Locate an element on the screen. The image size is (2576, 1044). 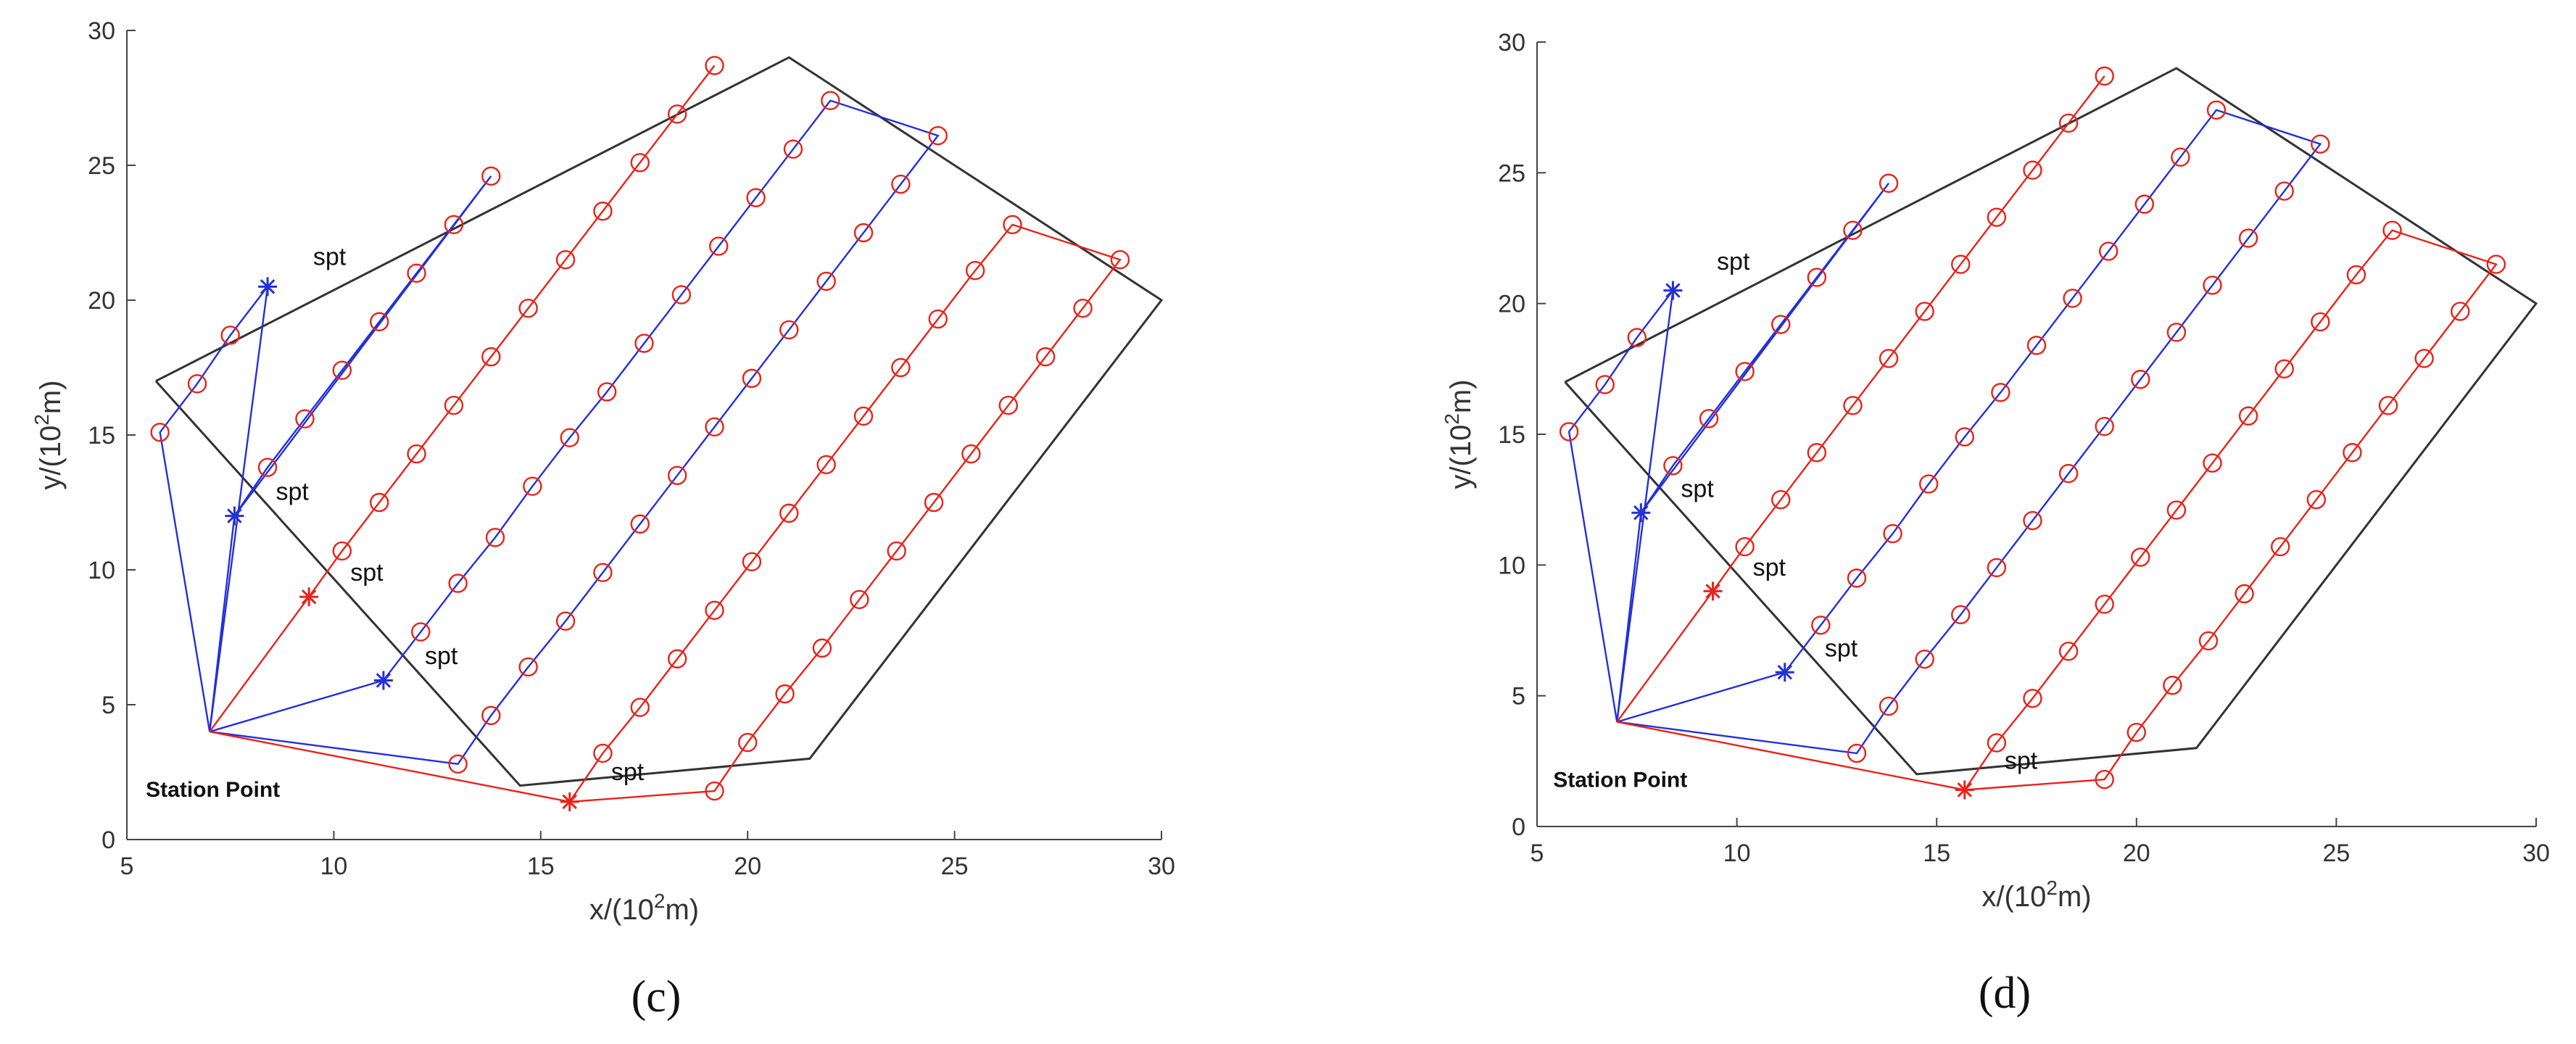
x-tick-label: 20 is located at coordinates (2137, 853).